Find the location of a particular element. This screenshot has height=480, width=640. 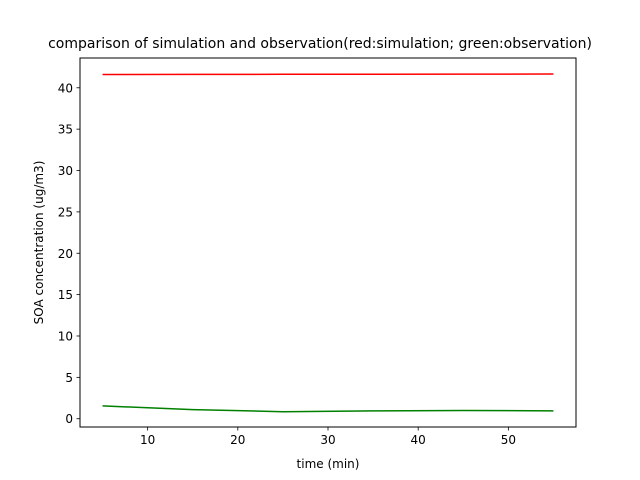

x-tick-label: 10 is located at coordinates (147, 440).